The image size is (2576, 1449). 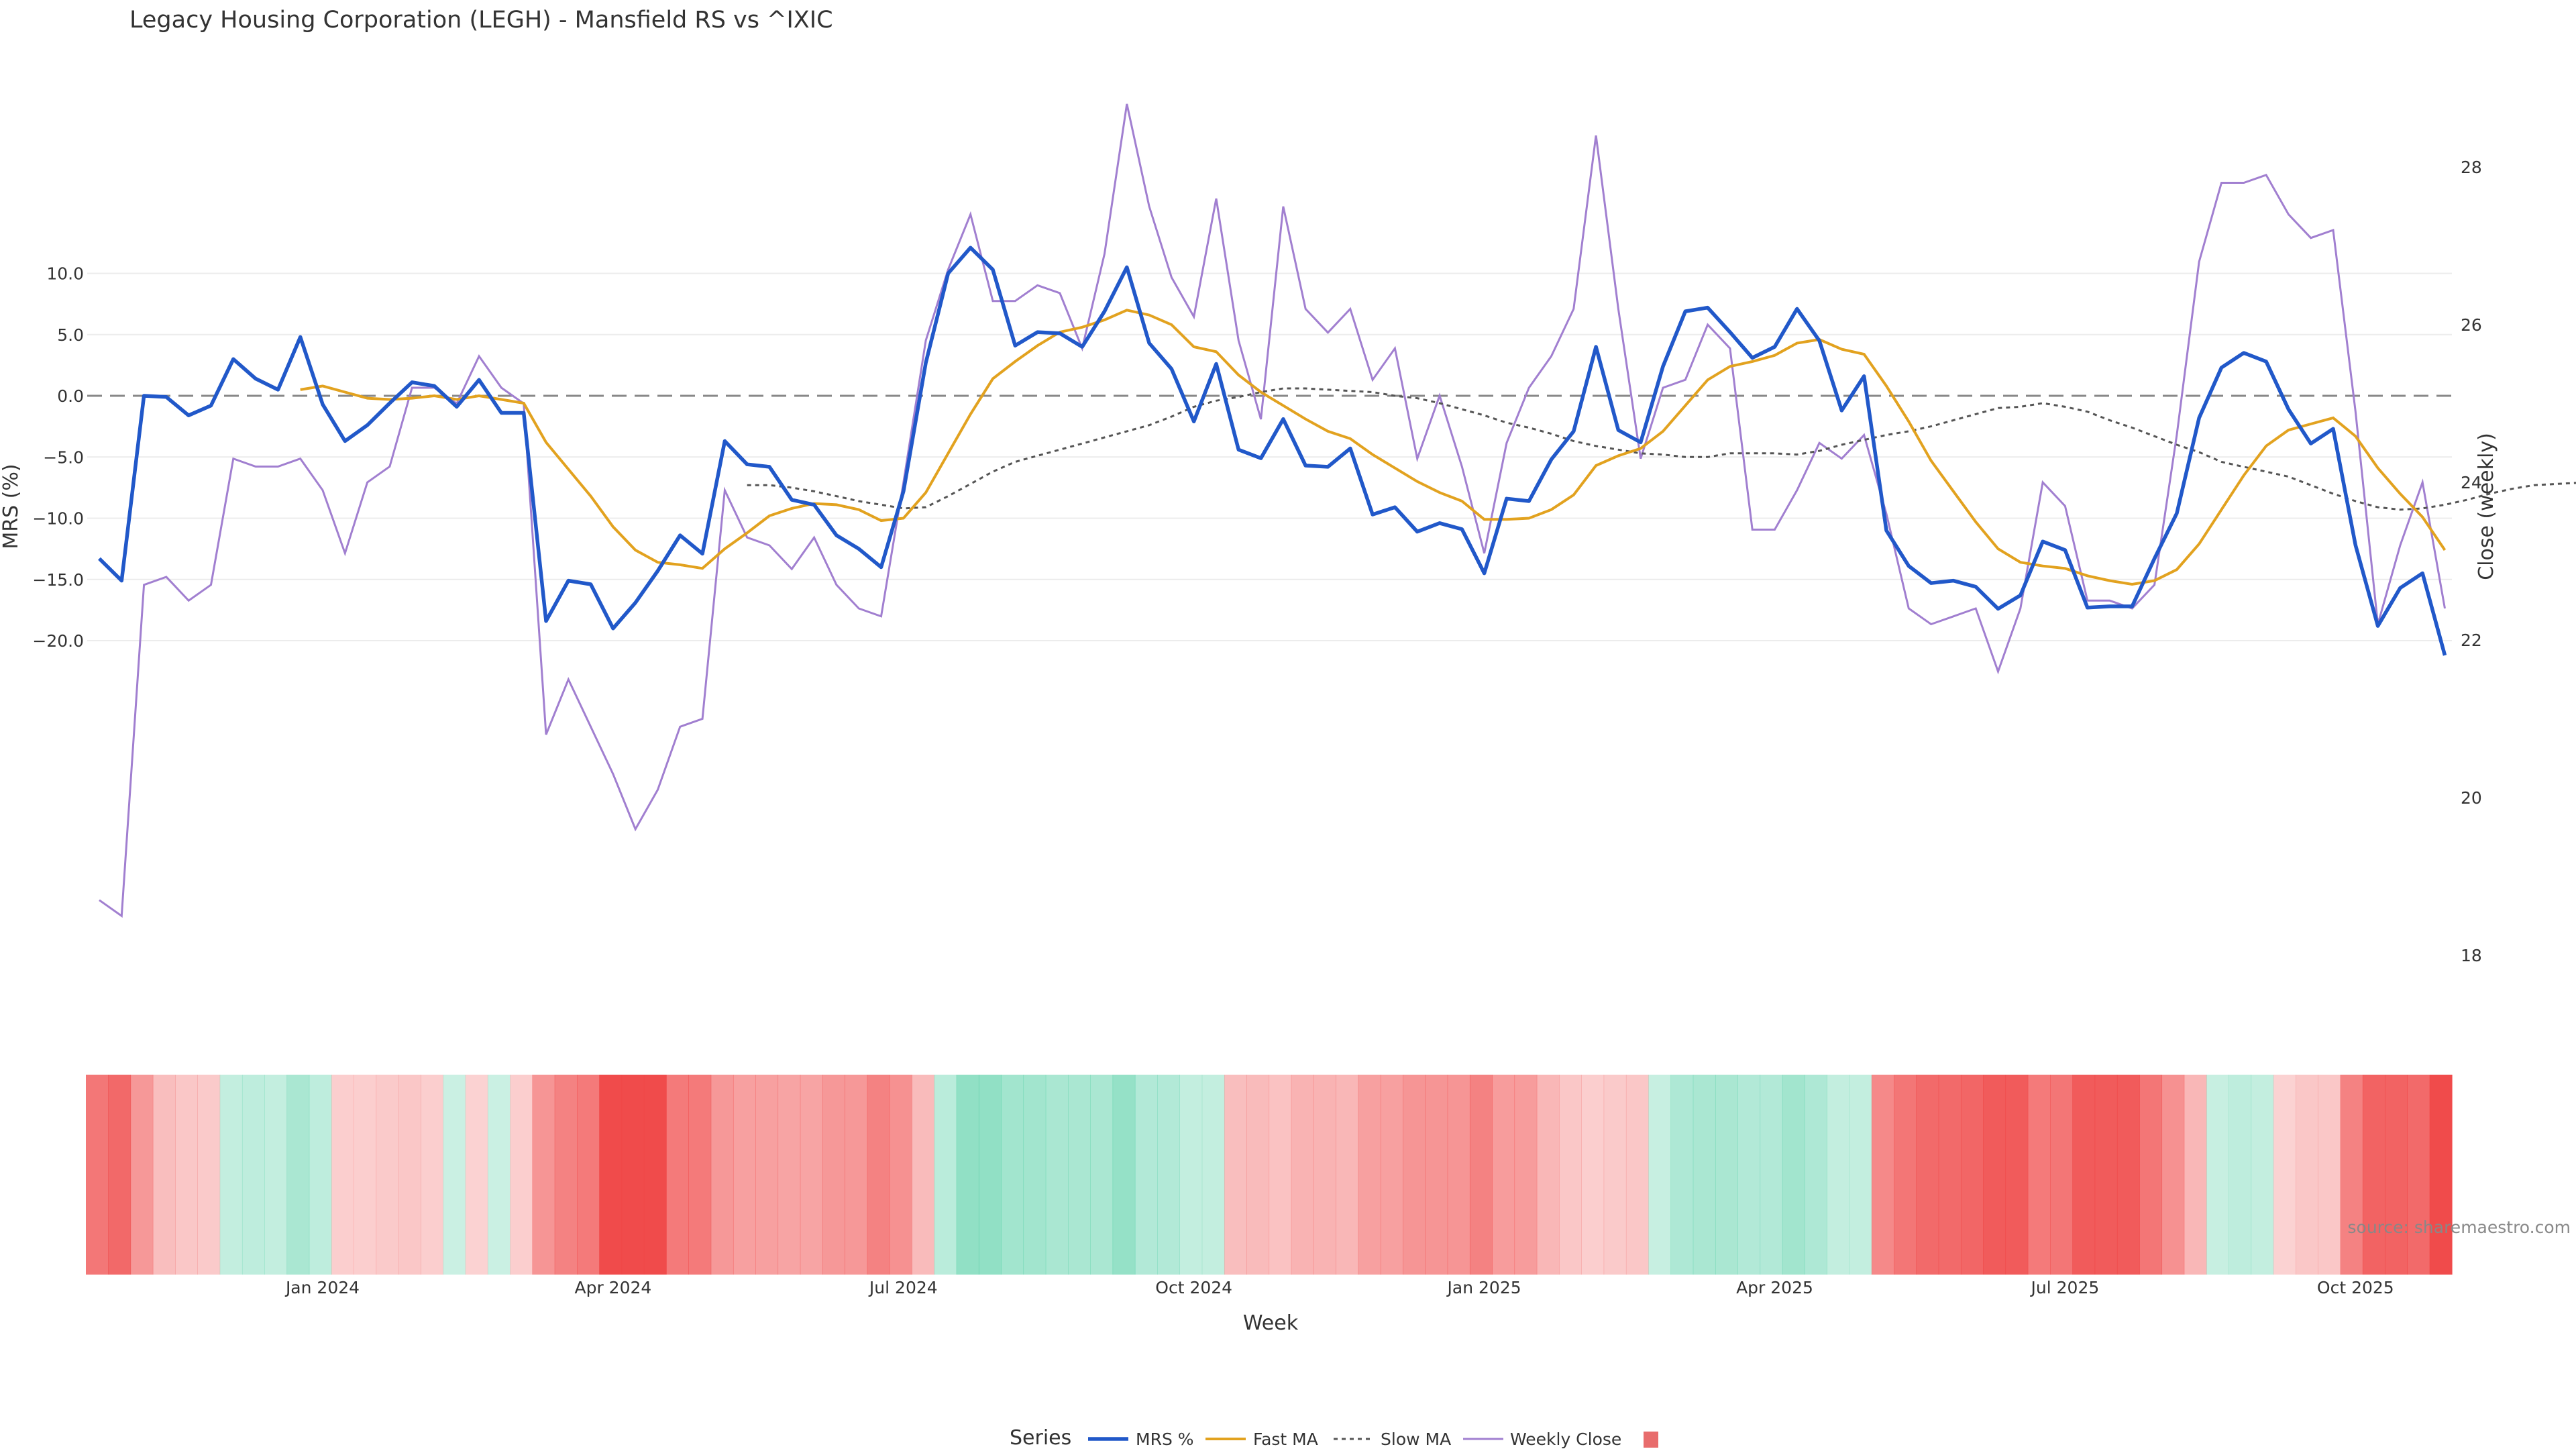 What do you see at coordinates (1483, 1287) in the screenshot?
I see `x-tick-label: Jan 2025` at bounding box center [1483, 1287].